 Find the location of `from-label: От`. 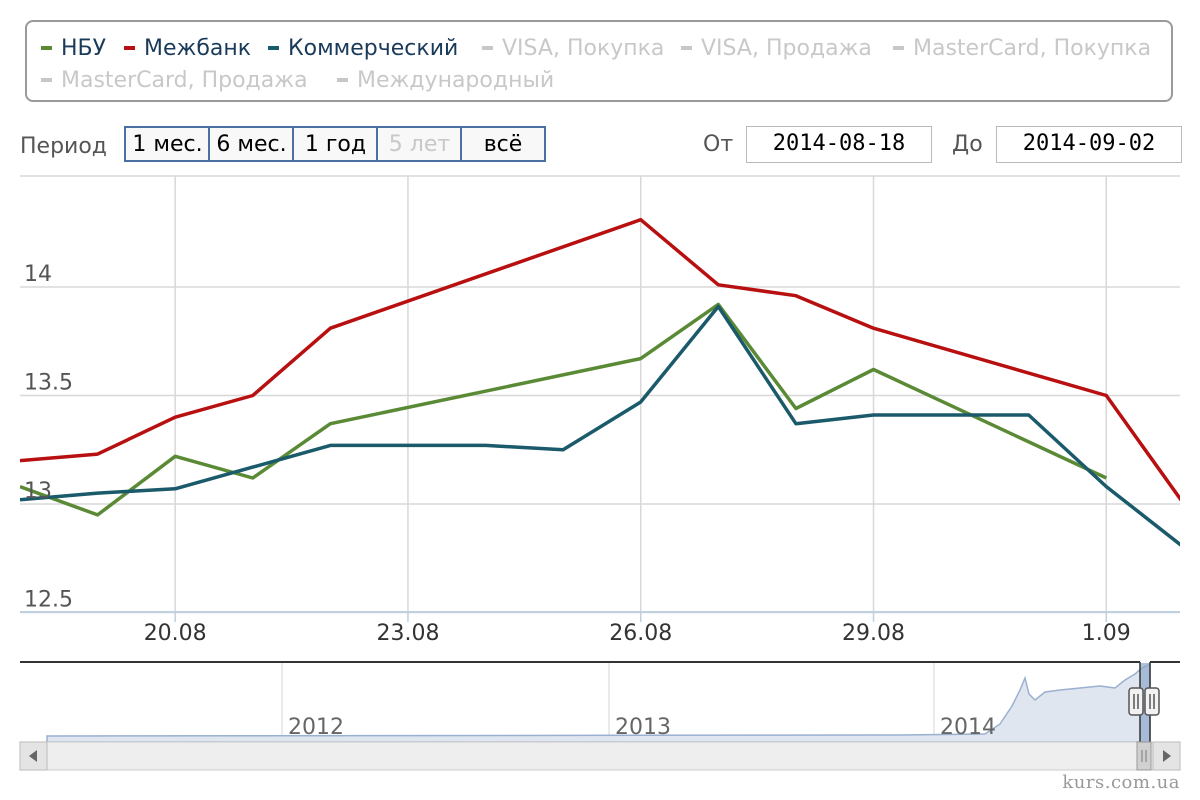

from-label: От is located at coordinates (718, 144).